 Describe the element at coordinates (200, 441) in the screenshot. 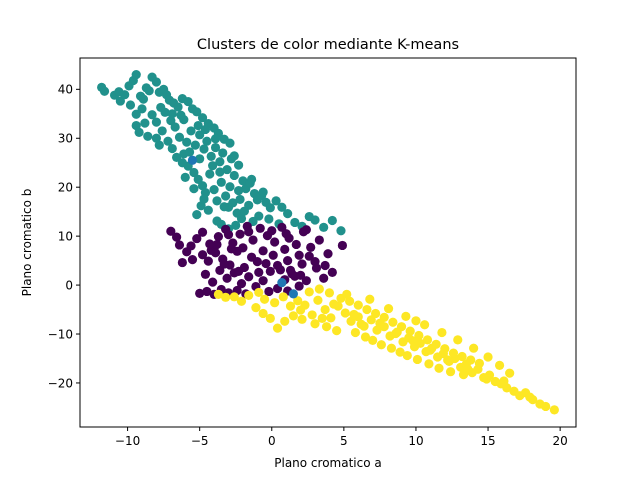

I see `x-tick-label: −5` at that location.